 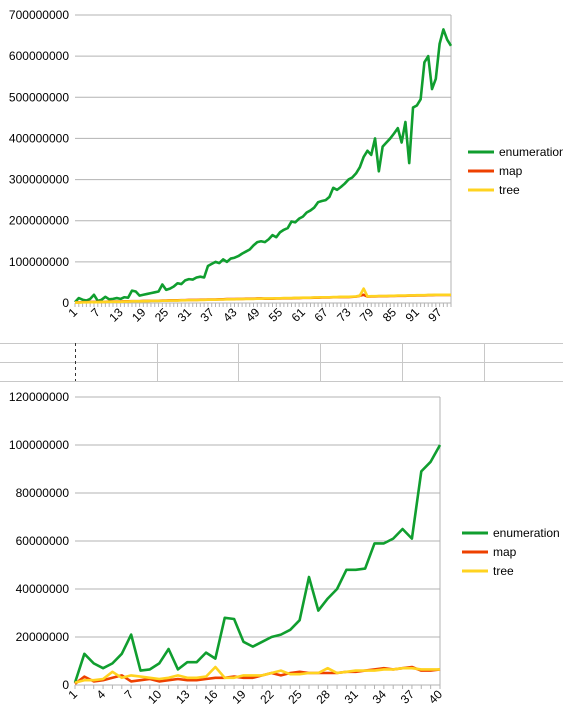 What do you see at coordinates (39, 138) in the screenshot?
I see `y-tick-label: 400000000` at bounding box center [39, 138].